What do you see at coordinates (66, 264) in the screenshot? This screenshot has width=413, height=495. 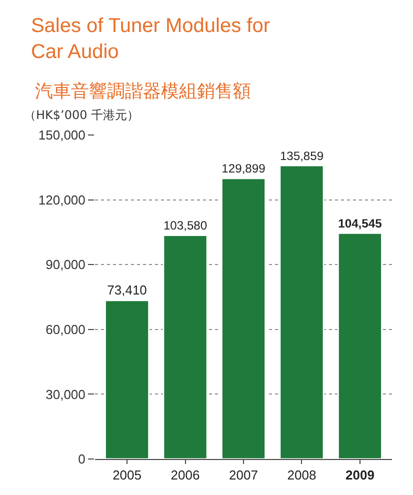 I see `y-tick-label: 90,000` at bounding box center [66, 264].